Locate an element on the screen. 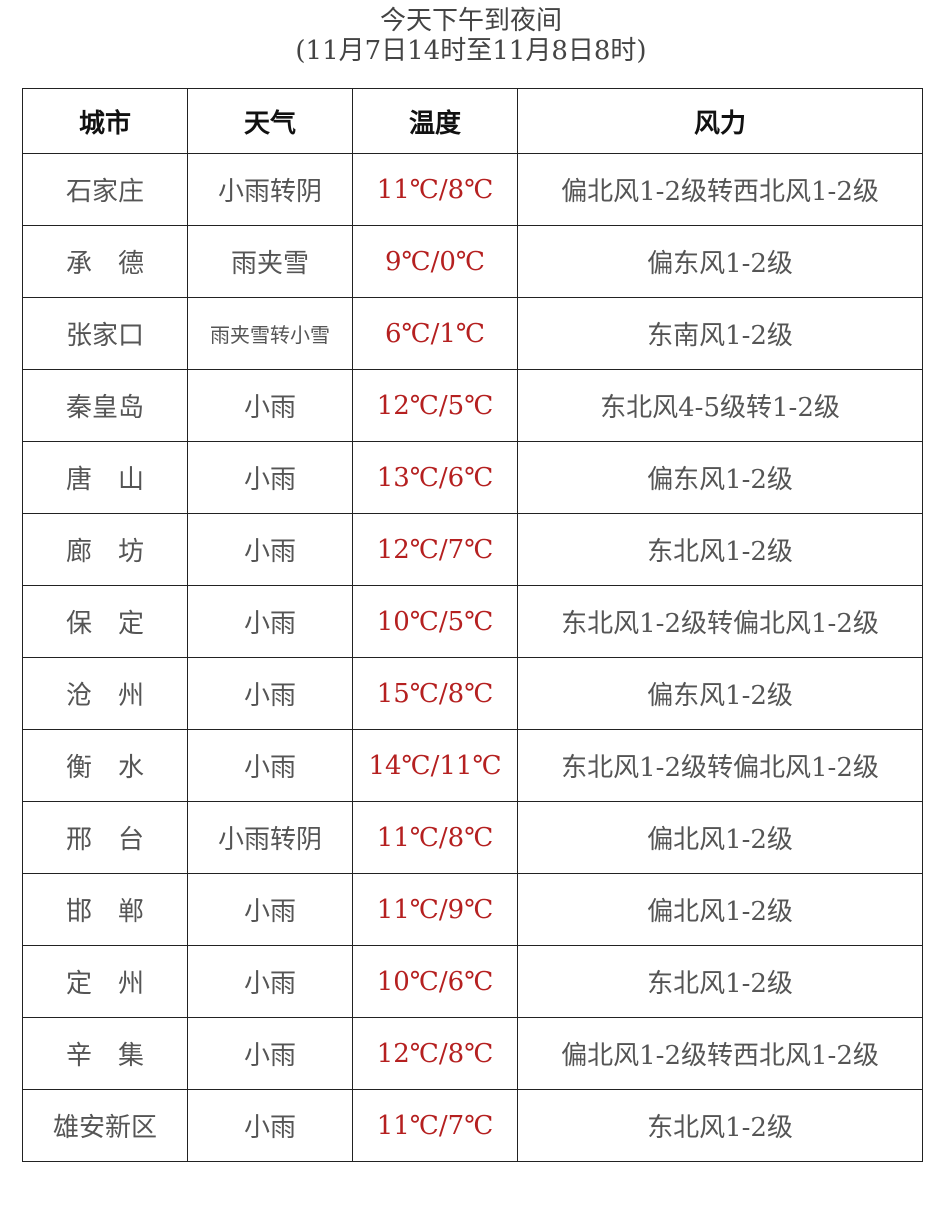 The width and height of the screenshot is (942, 1218). city-cell: 定 州 is located at coordinates (105, 981).